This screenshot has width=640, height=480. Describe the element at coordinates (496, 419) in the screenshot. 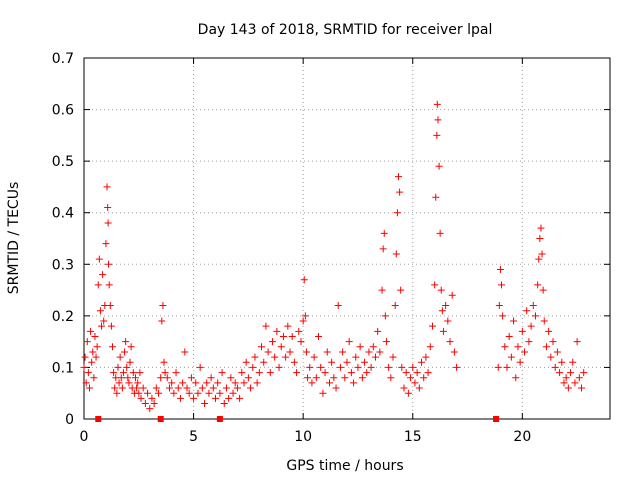

I see `gap-marker` at that location.